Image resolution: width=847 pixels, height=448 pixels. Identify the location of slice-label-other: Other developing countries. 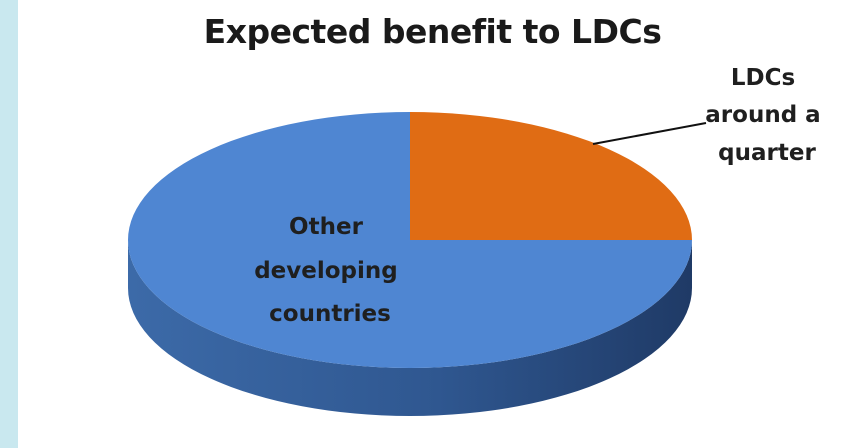
(330, 270).